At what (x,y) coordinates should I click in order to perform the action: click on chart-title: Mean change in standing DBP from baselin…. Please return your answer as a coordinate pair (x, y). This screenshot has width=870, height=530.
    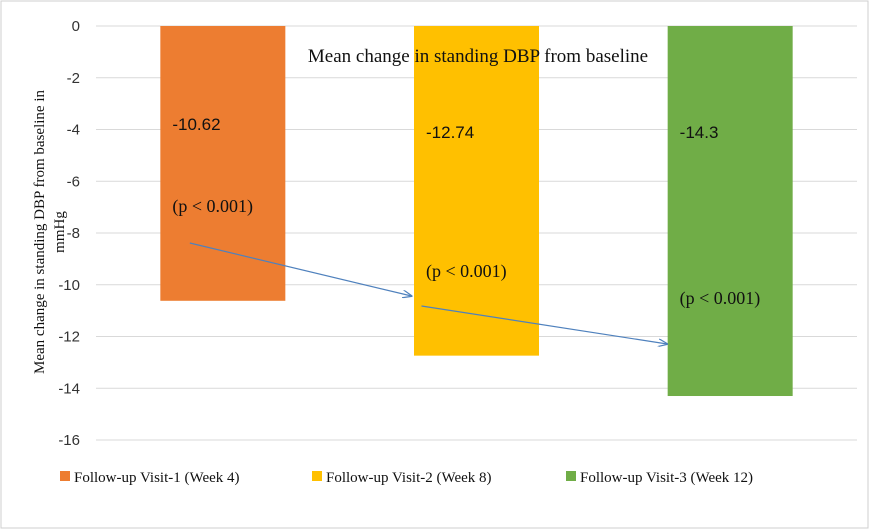
    Looking at the image, I should click on (478, 56).